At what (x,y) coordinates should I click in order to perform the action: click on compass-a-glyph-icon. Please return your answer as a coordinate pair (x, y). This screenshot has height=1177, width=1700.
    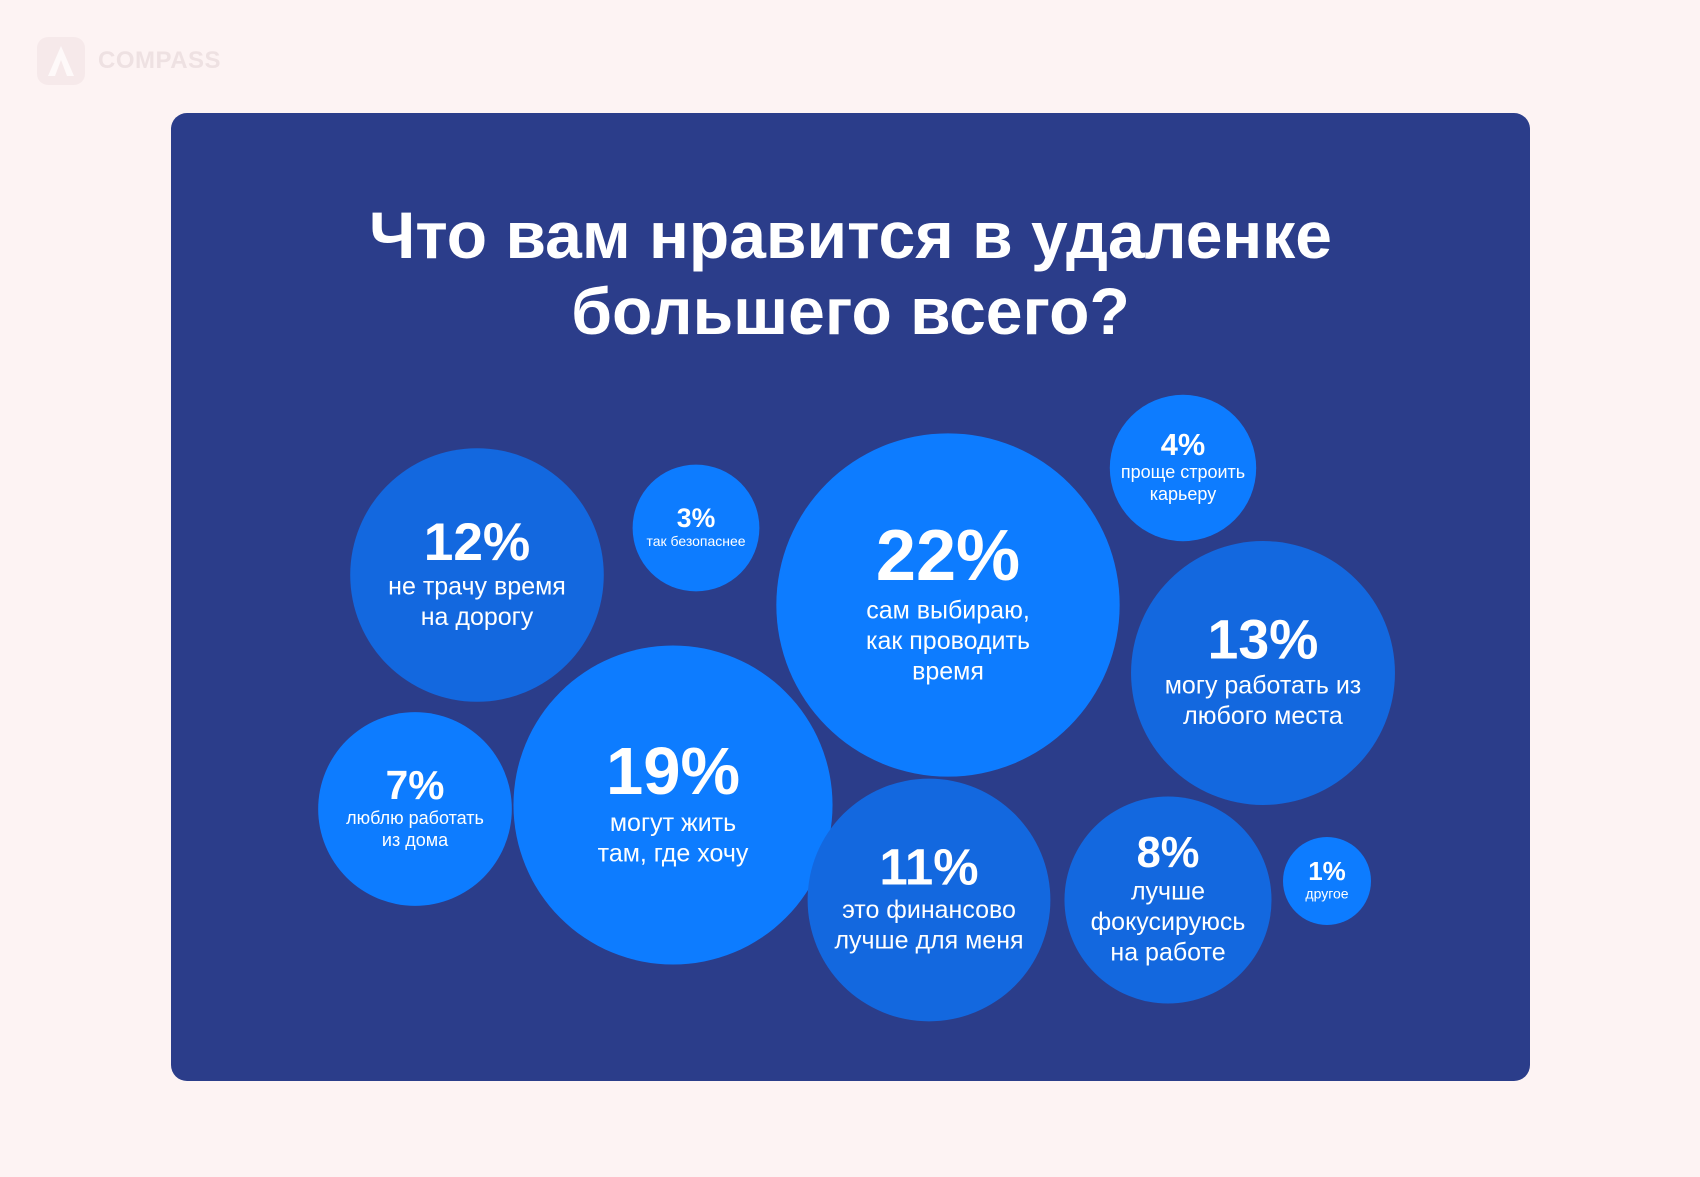
    Looking at the image, I should click on (61, 61).